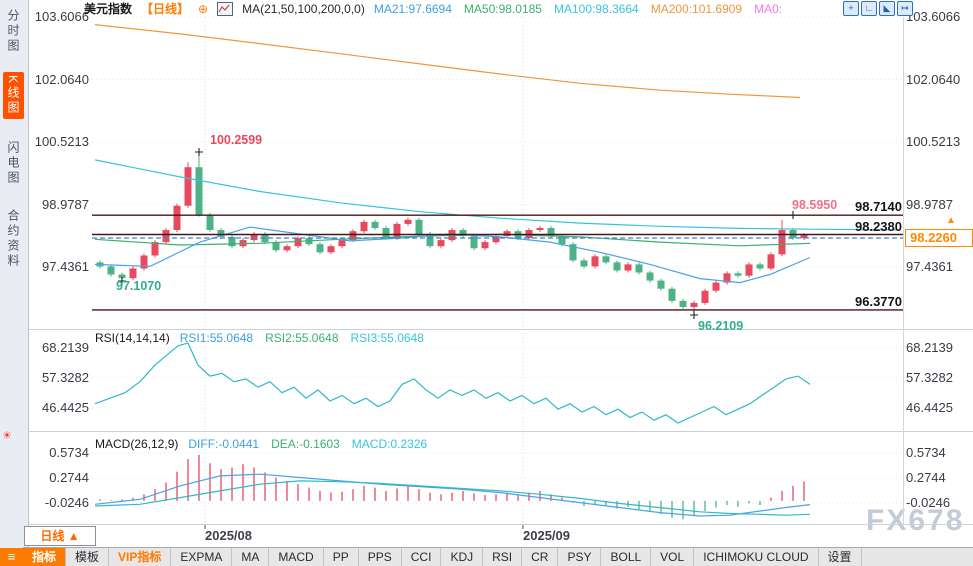  I want to click on ma-value: MA200:101.6909, so click(696, 8).